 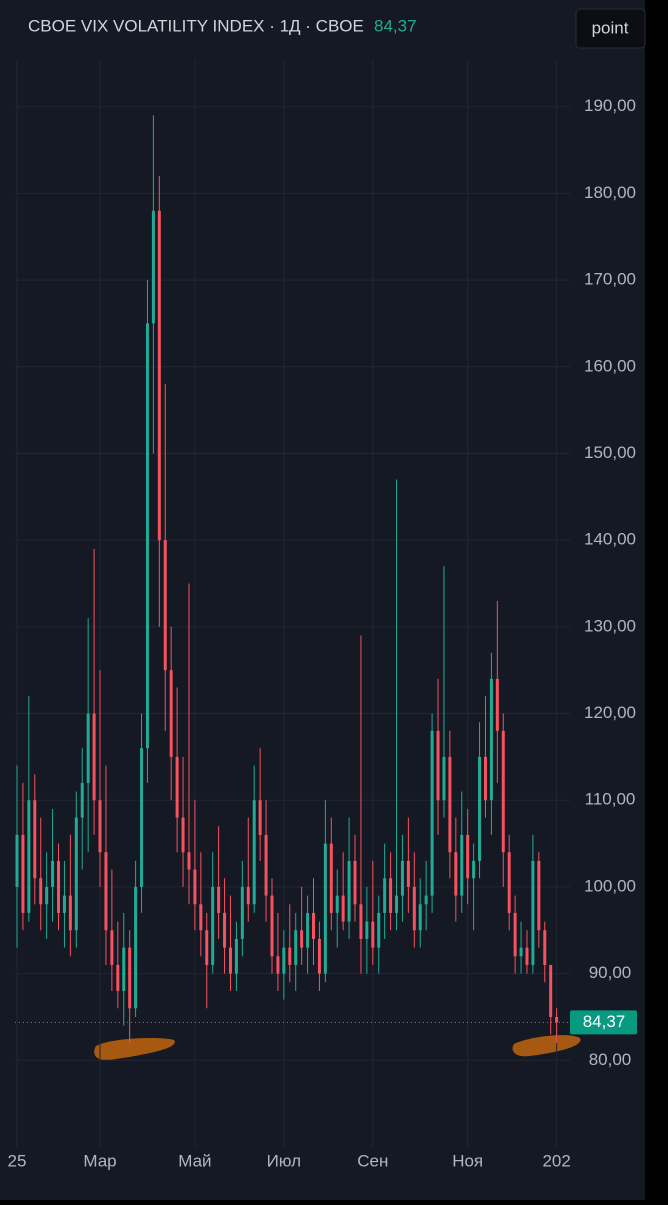 I want to click on x-tick-label: Сен, so click(x=372, y=1160).